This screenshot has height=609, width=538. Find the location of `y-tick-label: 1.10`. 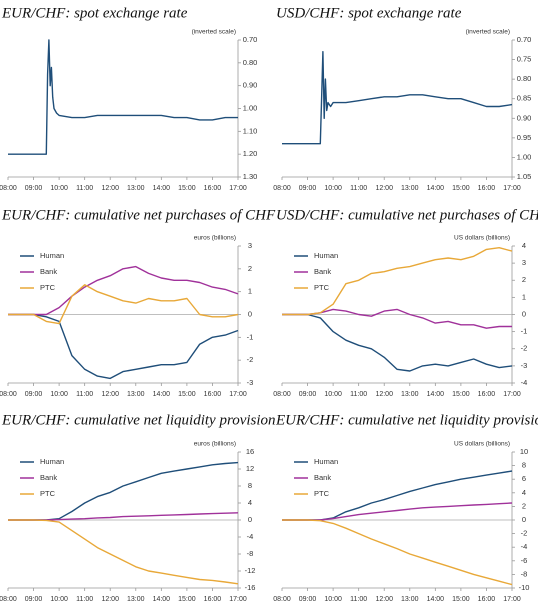

y-tick-label: 1.10 is located at coordinates (250, 130).